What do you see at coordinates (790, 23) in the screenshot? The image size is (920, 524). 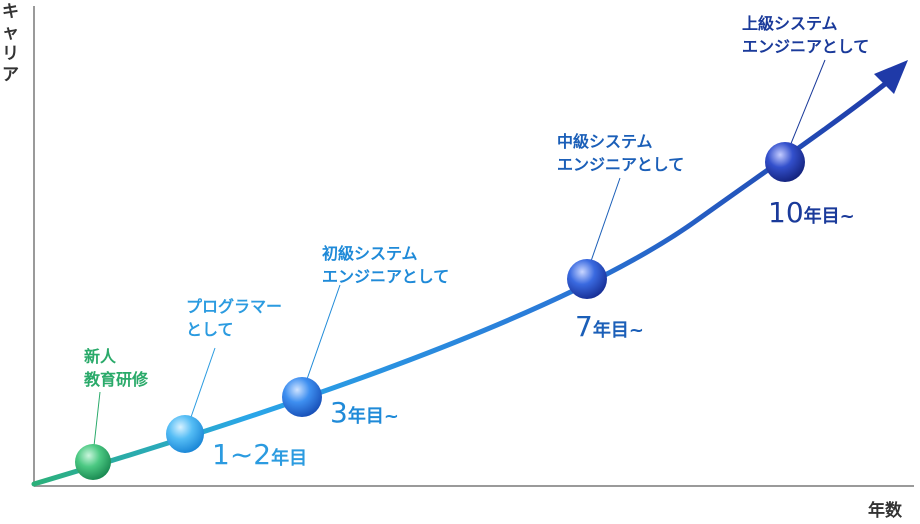 I see `stage-label-line: 上級システム` at bounding box center [790, 23].